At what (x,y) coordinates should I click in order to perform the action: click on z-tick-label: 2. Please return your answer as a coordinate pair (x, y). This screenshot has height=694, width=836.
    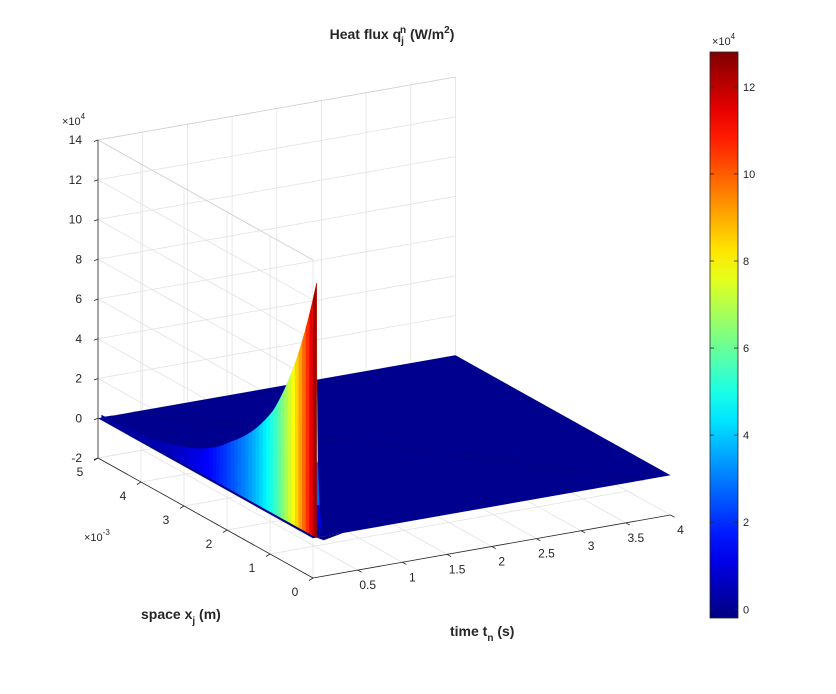
    Looking at the image, I should click on (78, 379).